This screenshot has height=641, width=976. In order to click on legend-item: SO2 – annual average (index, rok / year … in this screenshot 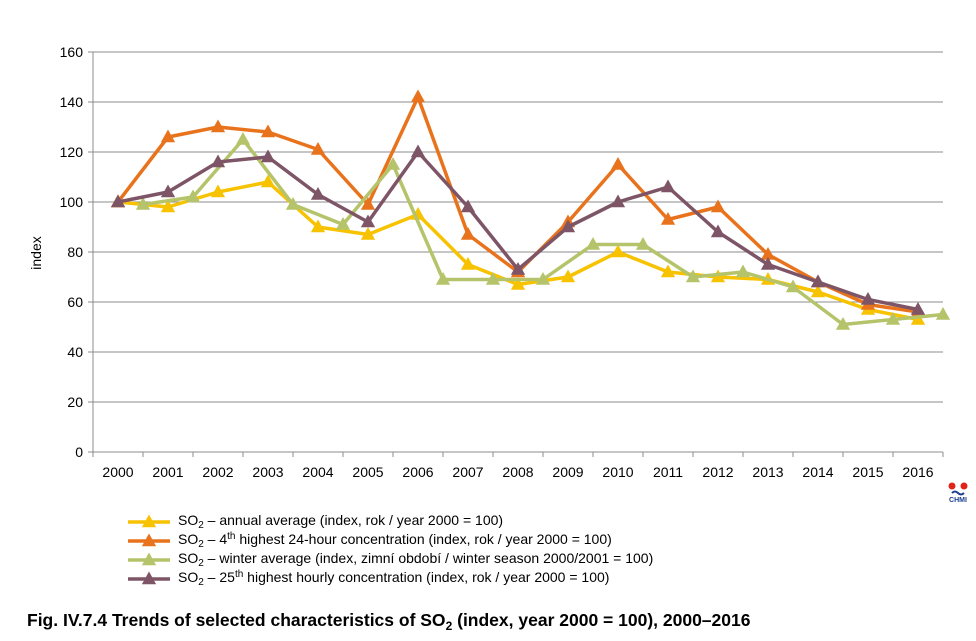, I will do `click(390, 521)`.